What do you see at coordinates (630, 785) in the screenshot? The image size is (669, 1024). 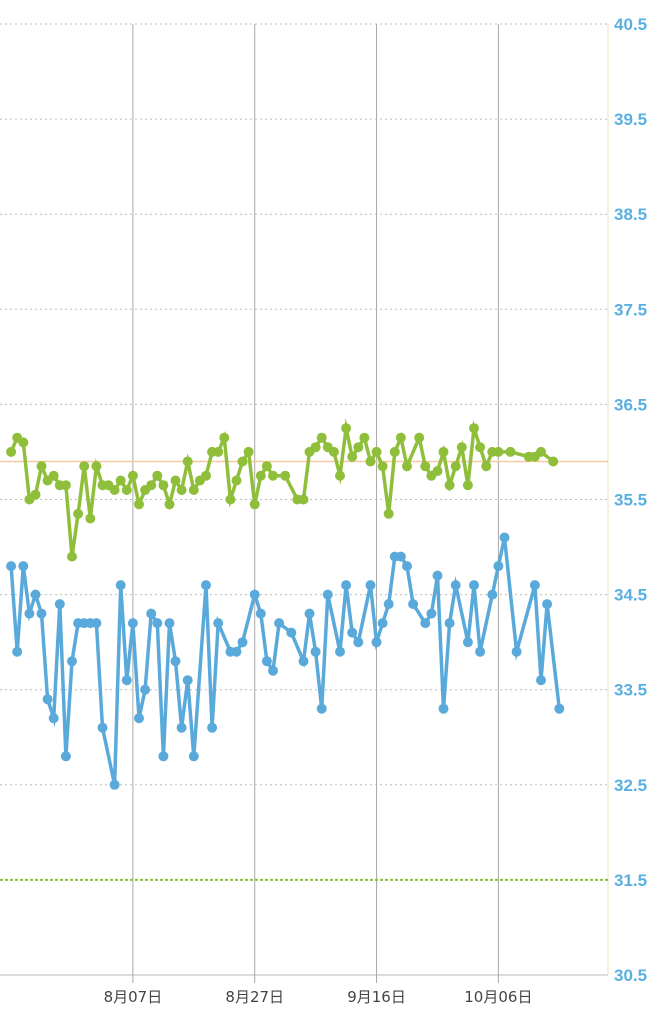 I see `y-tick-label: 32.5` at bounding box center [630, 785].